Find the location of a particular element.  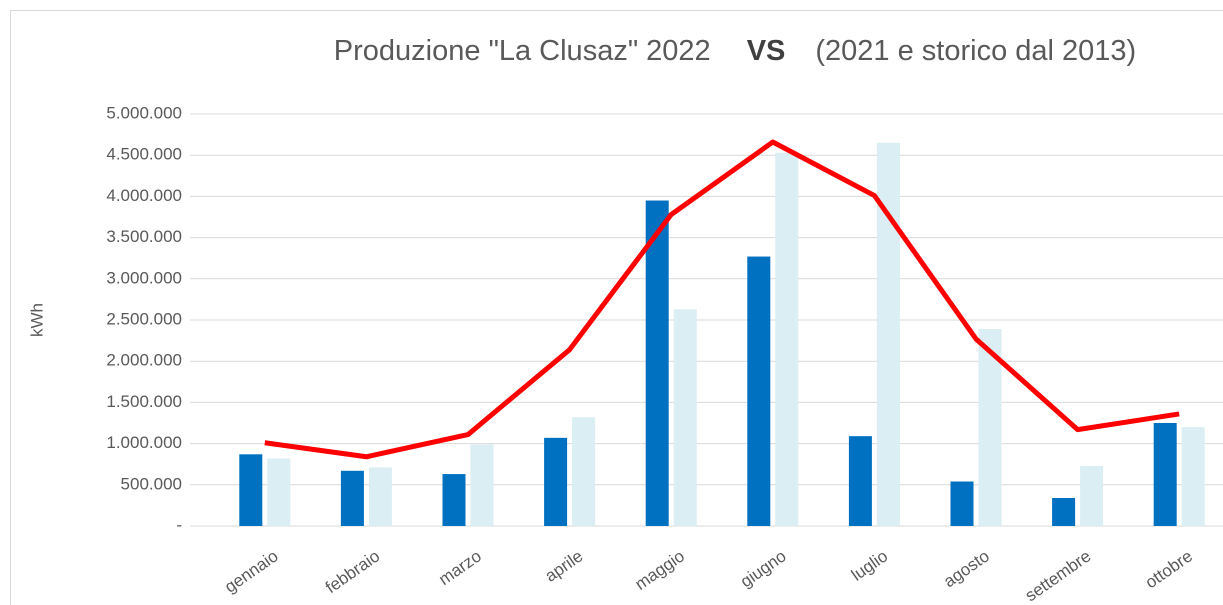

title-part: (2021 e storico dal 2013) is located at coordinates (975, 51).